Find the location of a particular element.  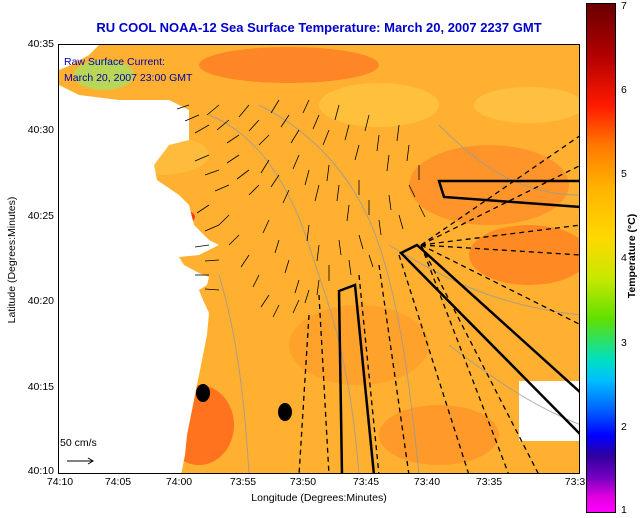

land-top-left is located at coordinates (79, 57).